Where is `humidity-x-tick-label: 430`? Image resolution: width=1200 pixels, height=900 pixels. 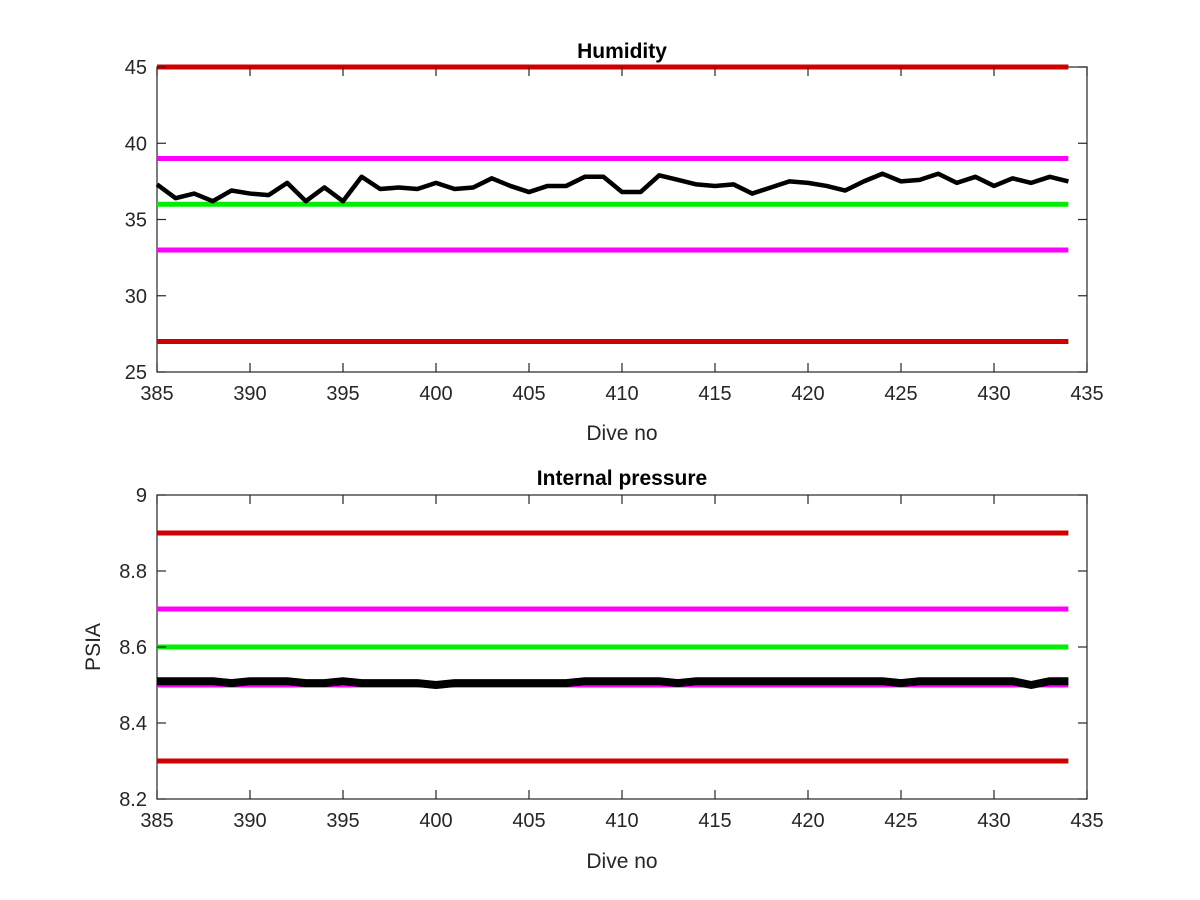 humidity-x-tick-label: 430 is located at coordinates (993, 394).